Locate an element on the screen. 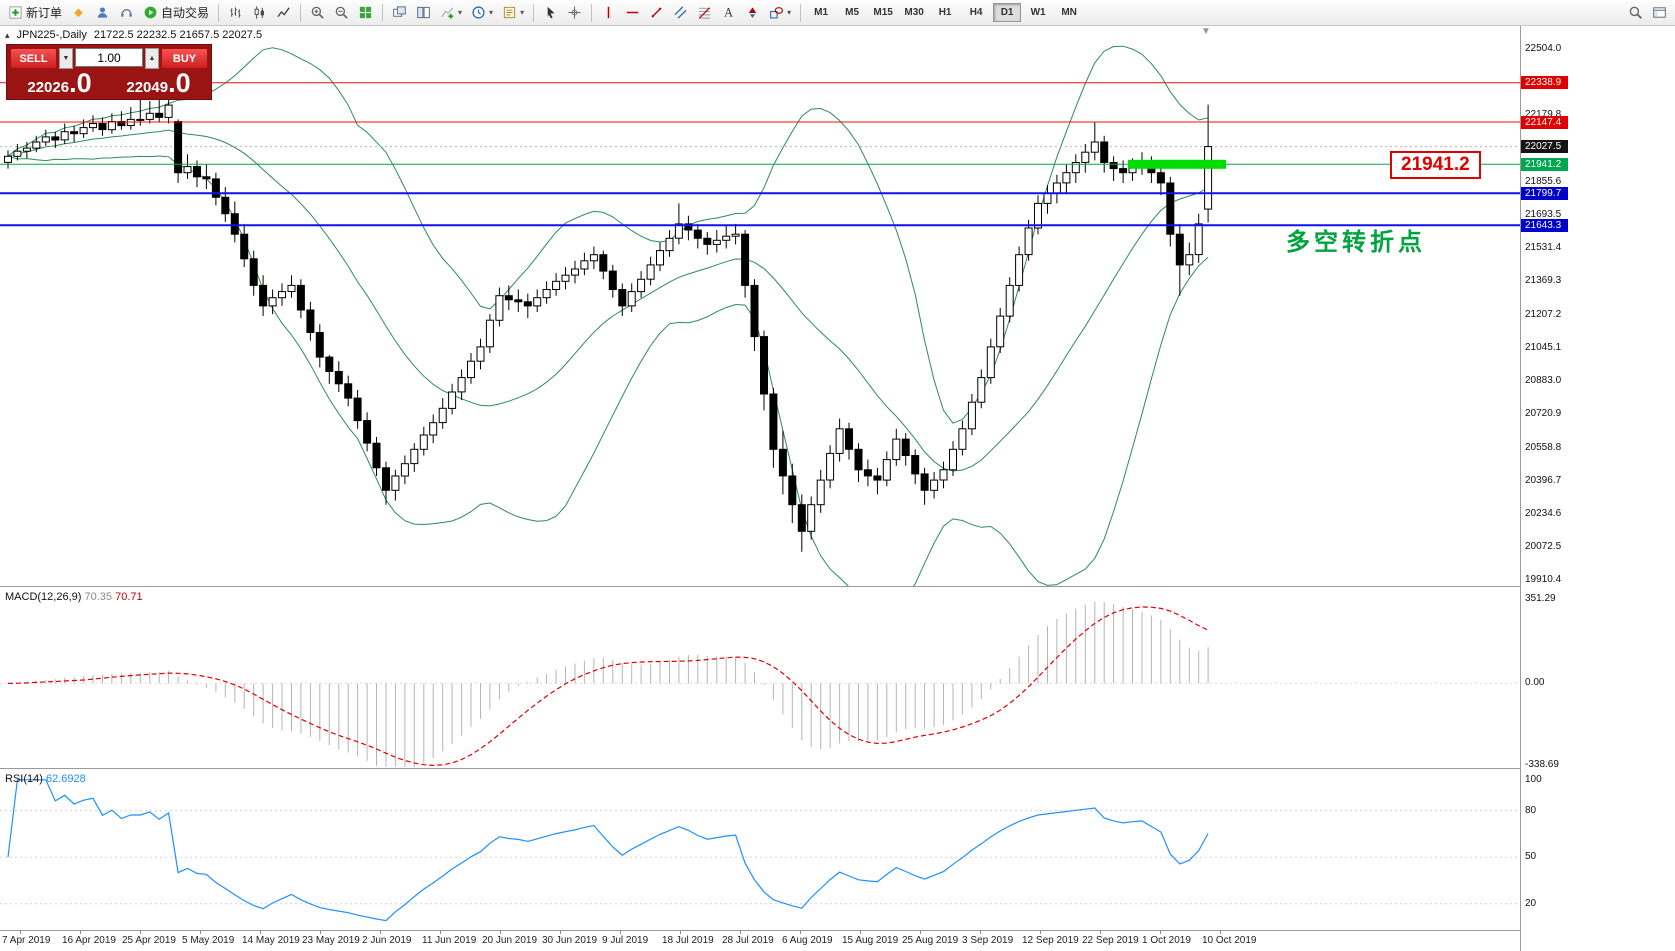 This screenshot has width=1675, height=951. hline-icon is located at coordinates (632, 12).